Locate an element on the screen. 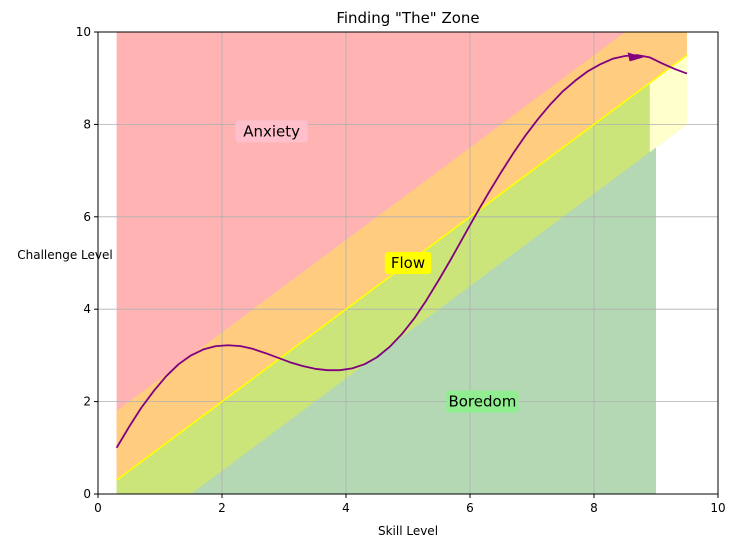 The width and height of the screenshot is (736, 547). y-tick-label: 0 is located at coordinates (87, 494).